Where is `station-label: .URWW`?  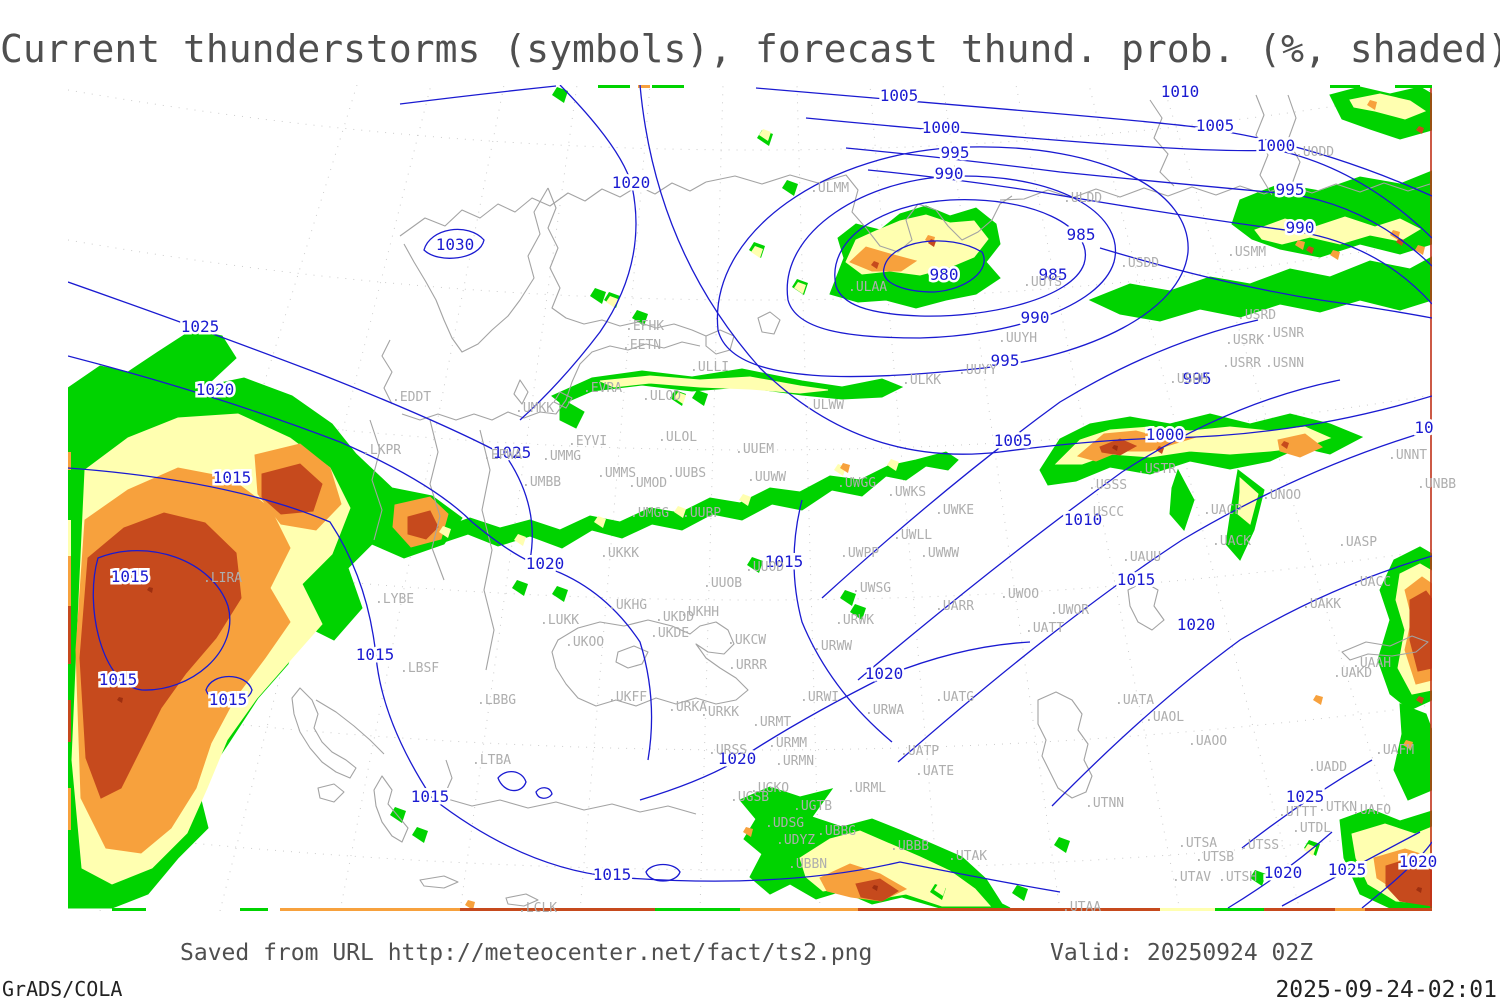 station-label: .URWW is located at coordinates (832, 646).